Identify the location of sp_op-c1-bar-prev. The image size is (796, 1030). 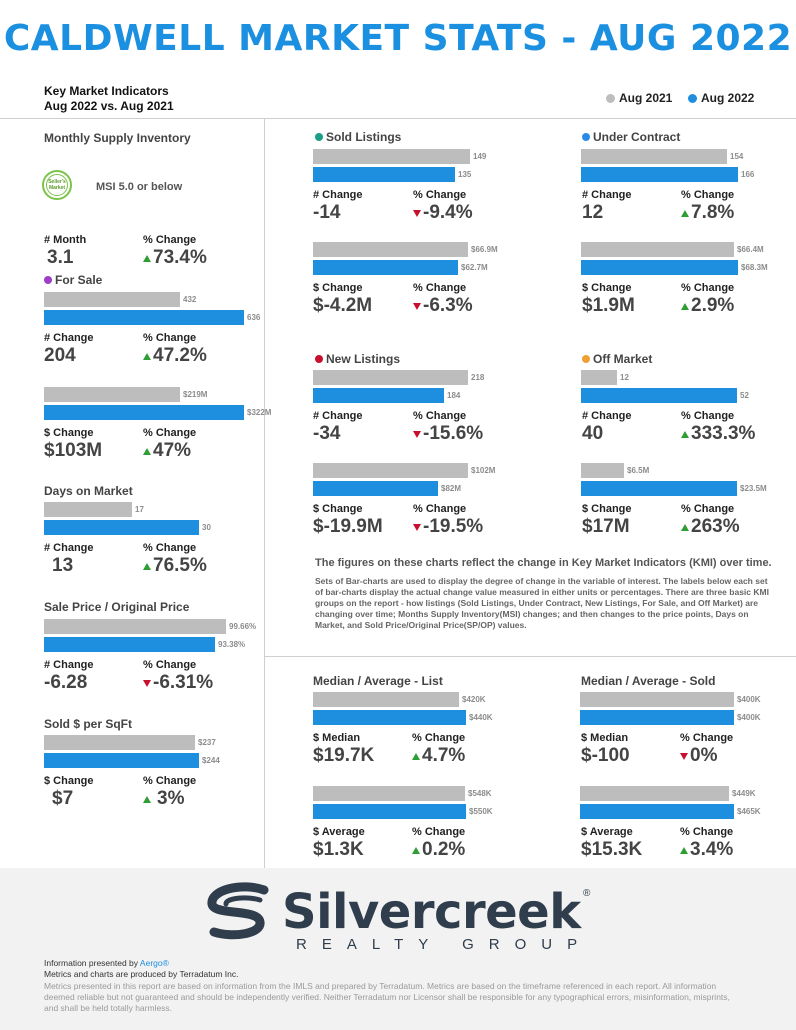
(135, 626).